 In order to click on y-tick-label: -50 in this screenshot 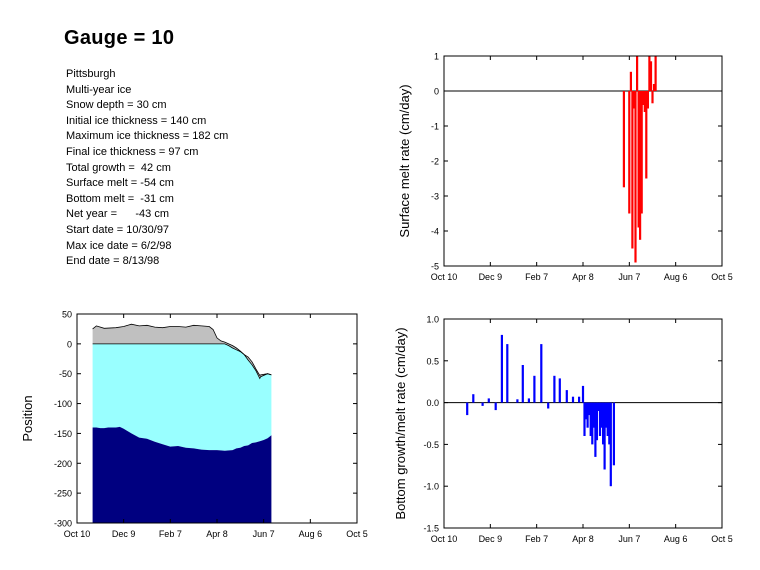, I will do `click(65, 374)`.